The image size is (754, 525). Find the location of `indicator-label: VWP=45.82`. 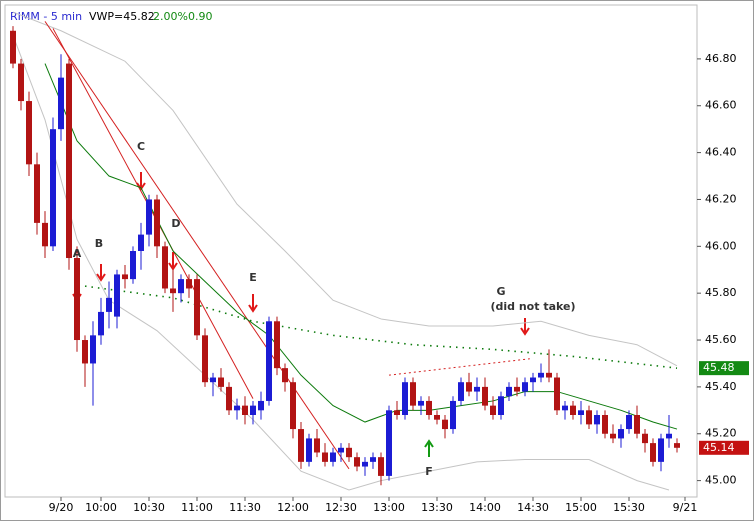

indicator-label: VWP=45.82 is located at coordinates (122, 16).